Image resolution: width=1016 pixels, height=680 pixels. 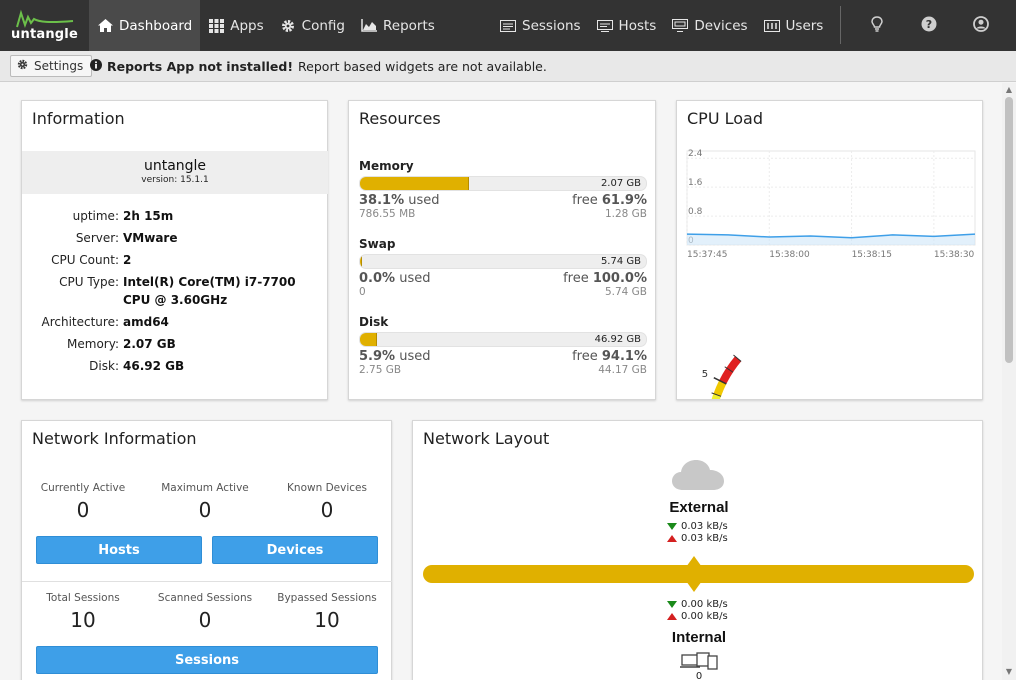 I want to click on x-tick-label: 15:37:45, so click(x=707, y=255).